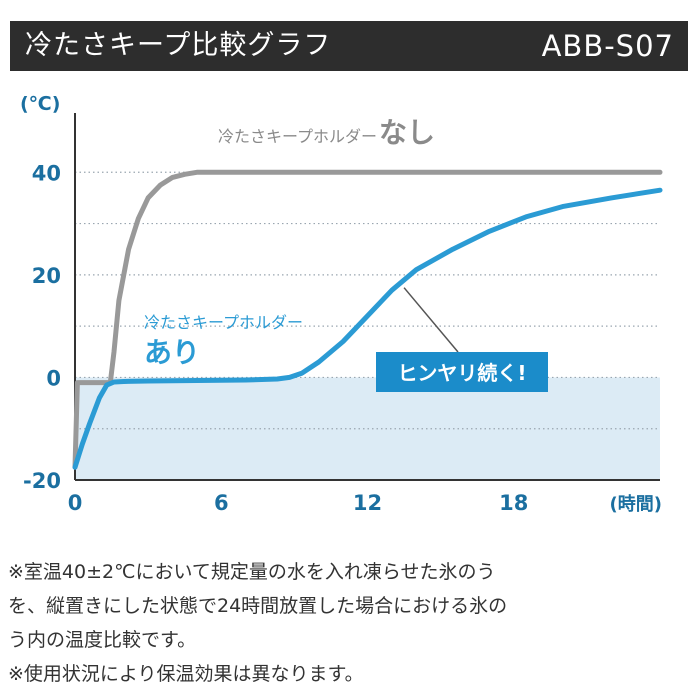  What do you see at coordinates (636, 504) in the screenshot?
I see `x-axis-label: (時間)` at bounding box center [636, 504].